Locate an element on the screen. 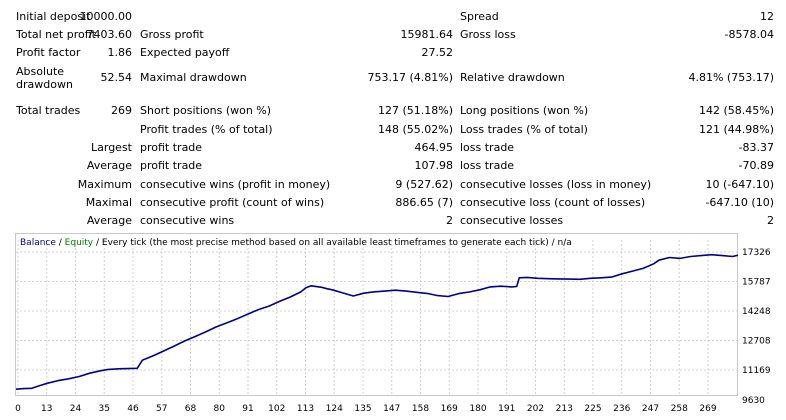 Image resolution: width=786 pixels, height=420 pixels. x-tick-label: 68 is located at coordinates (191, 409).